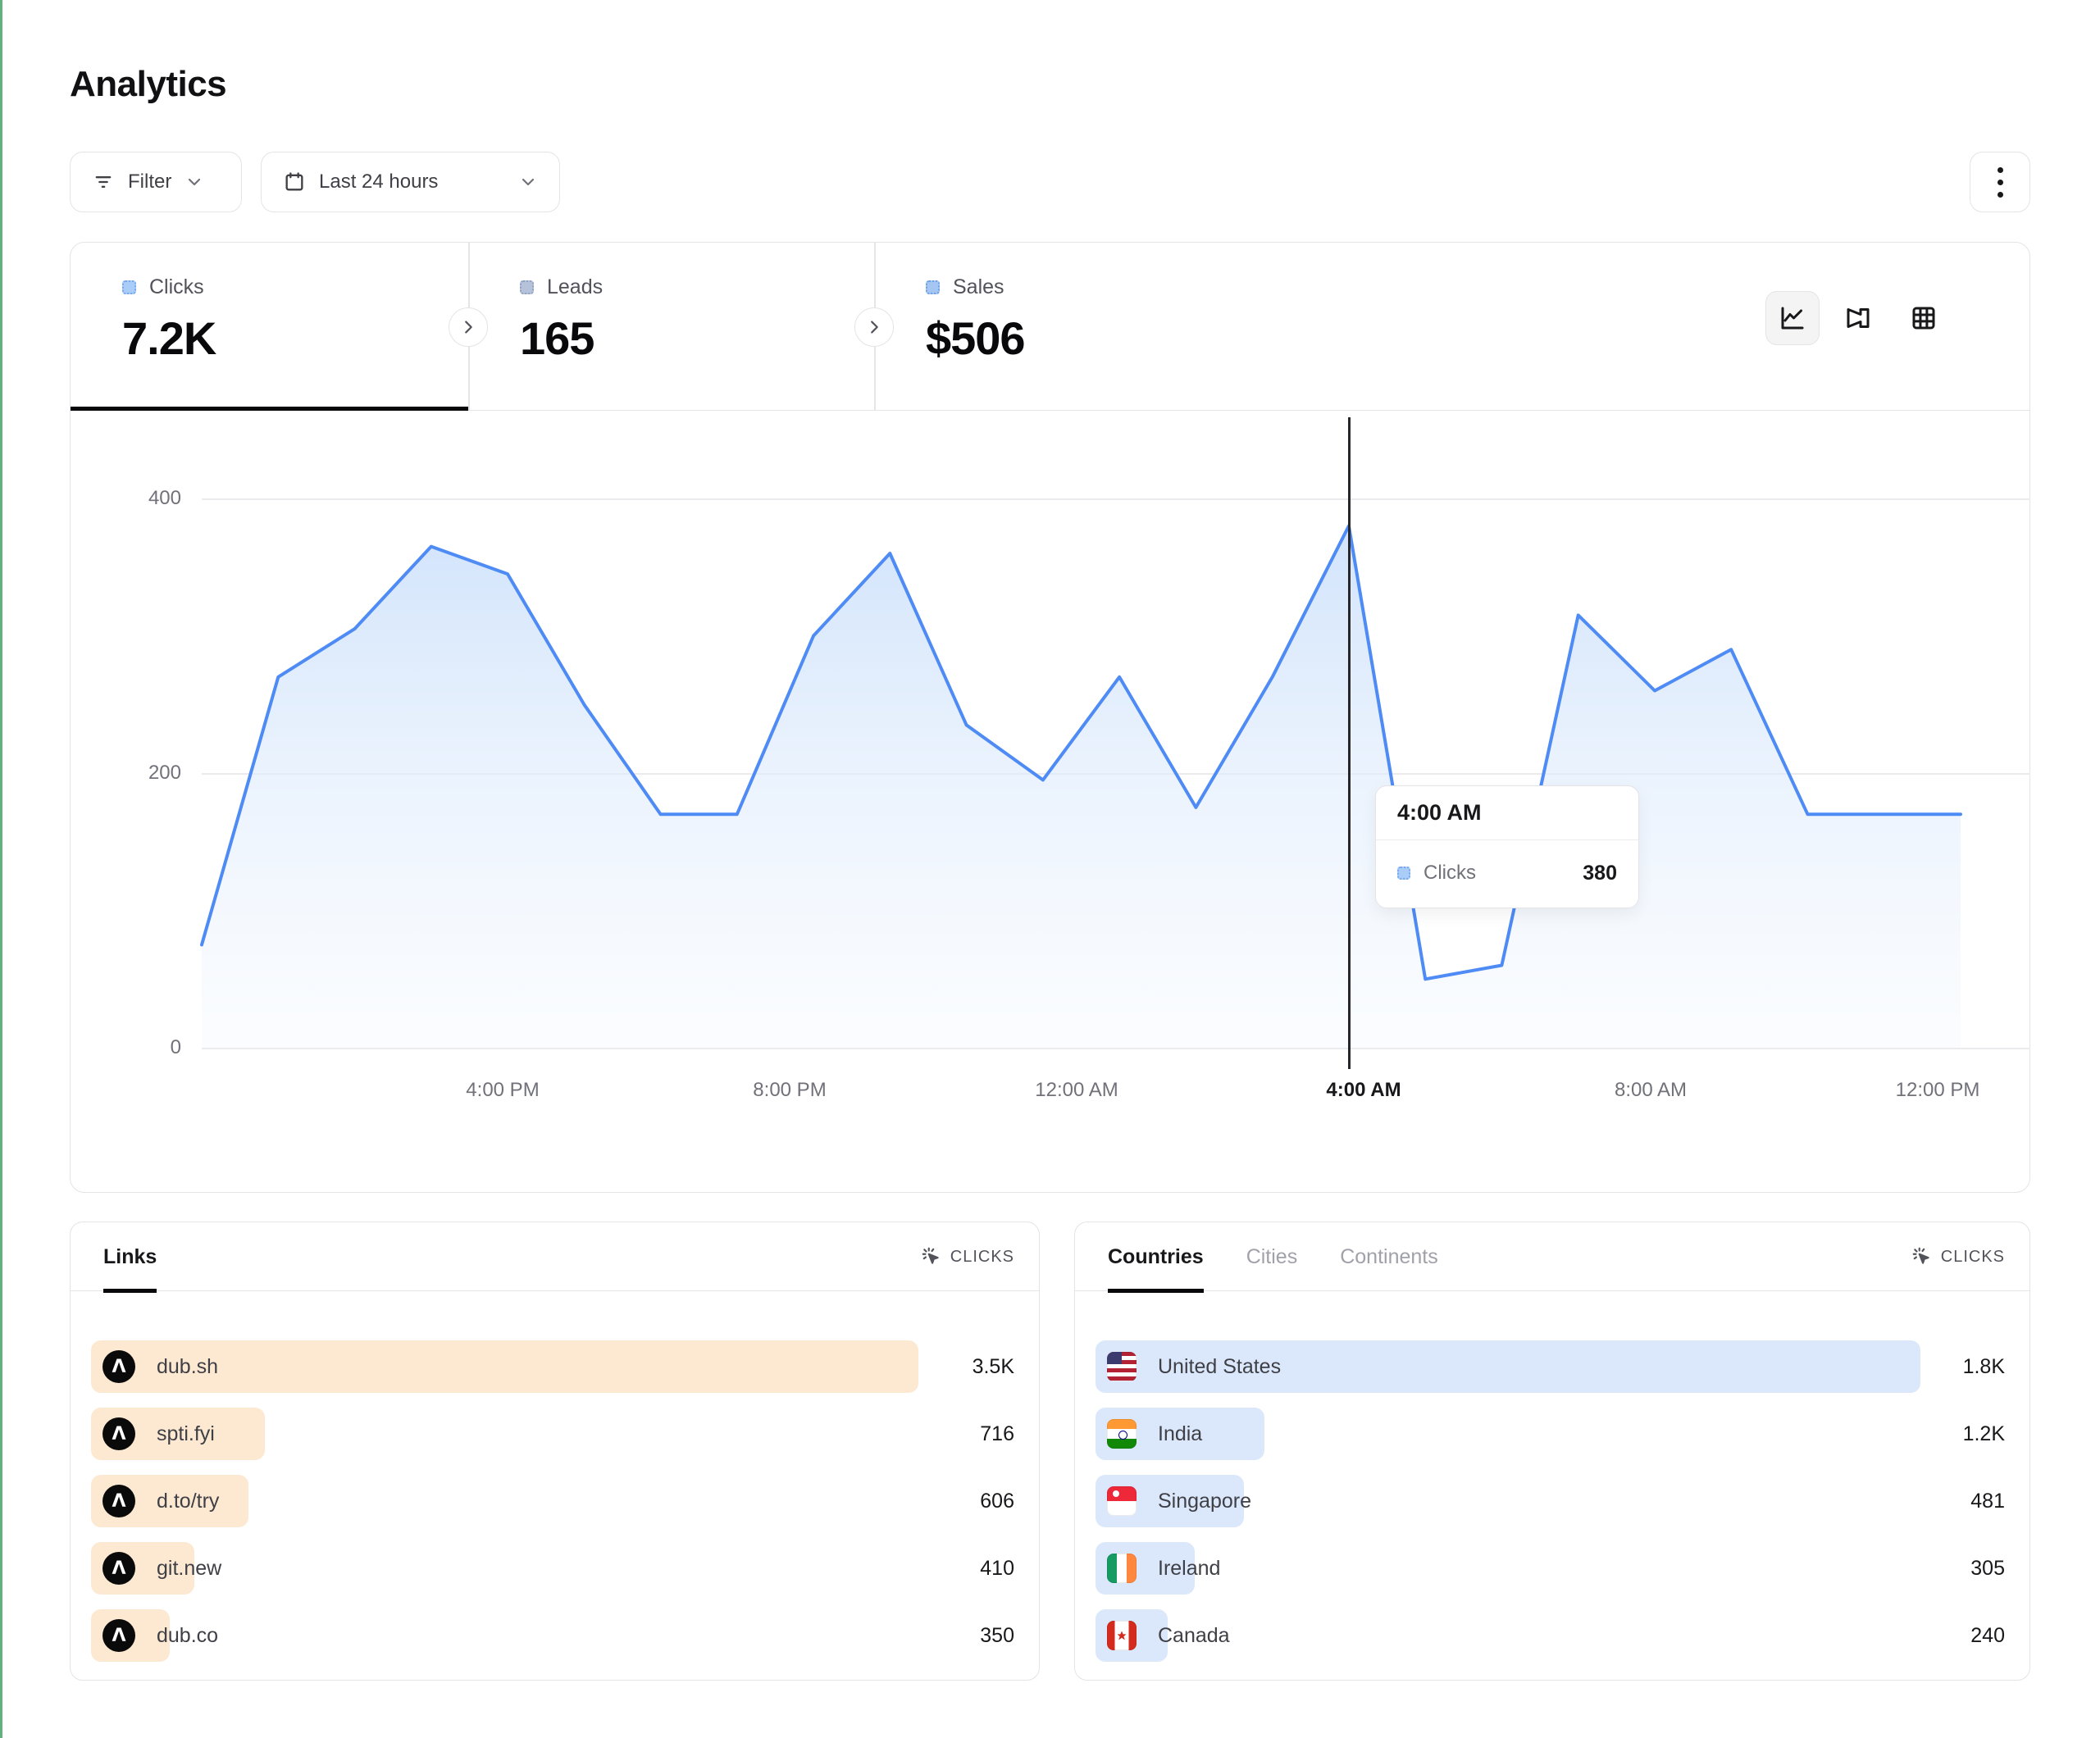 The image size is (2100, 1738). What do you see at coordinates (294, 182) in the screenshot?
I see `calendar-icon` at bounding box center [294, 182].